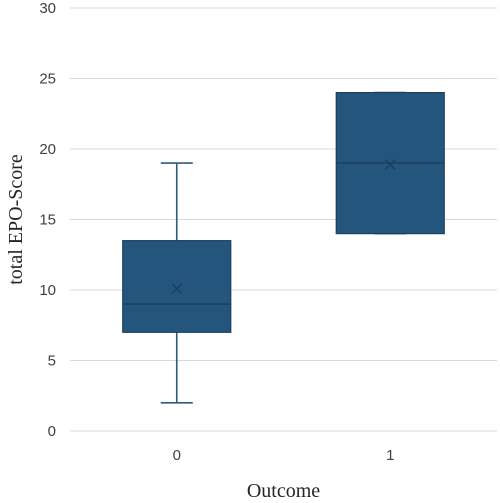 This screenshot has width=500, height=503. What do you see at coordinates (52, 361) in the screenshot?
I see `y-tick-label-5: 5` at bounding box center [52, 361].